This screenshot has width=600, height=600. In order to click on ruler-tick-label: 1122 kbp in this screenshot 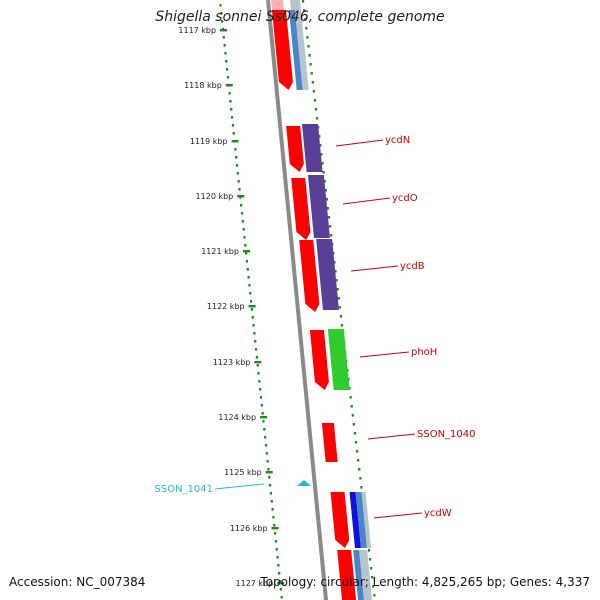, I will do `click(226, 306)`.